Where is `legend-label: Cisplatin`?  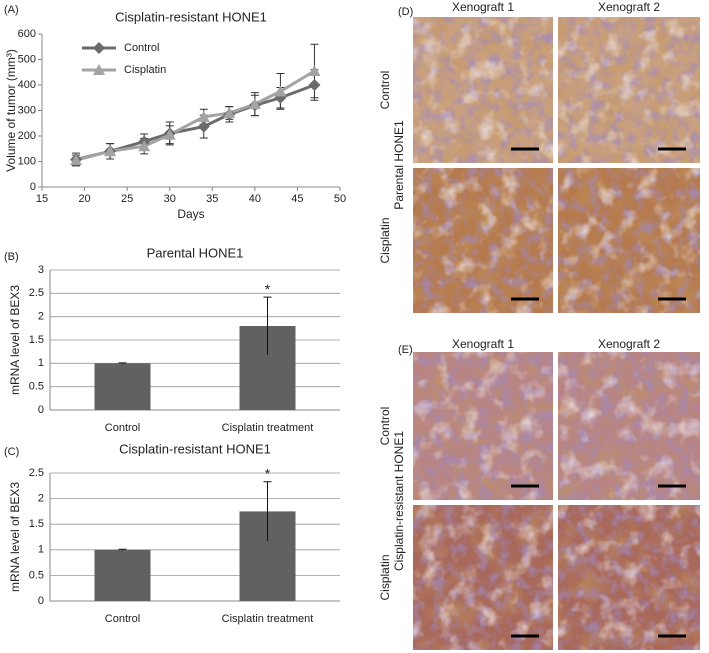 legend-label: Cisplatin is located at coordinates (145, 70).